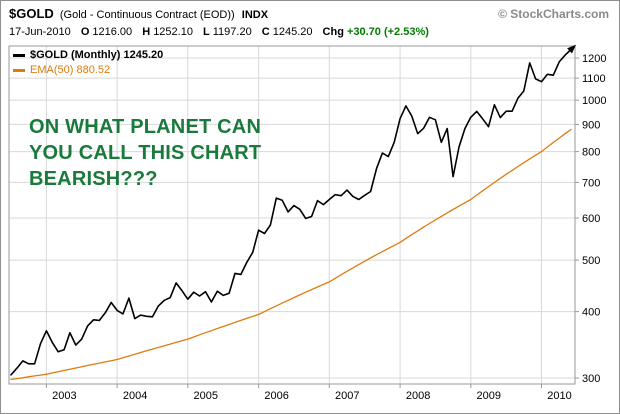  Describe the element at coordinates (594, 101) in the screenshot. I see `svg-text: 1000` at that location.